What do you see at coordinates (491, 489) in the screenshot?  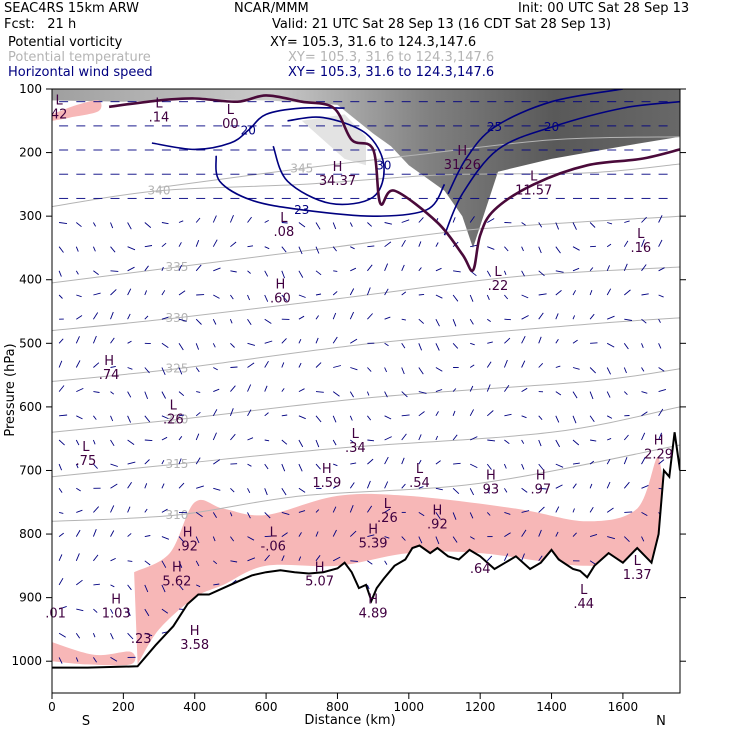 I see `extremum-value-16: 93` at bounding box center [491, 489].